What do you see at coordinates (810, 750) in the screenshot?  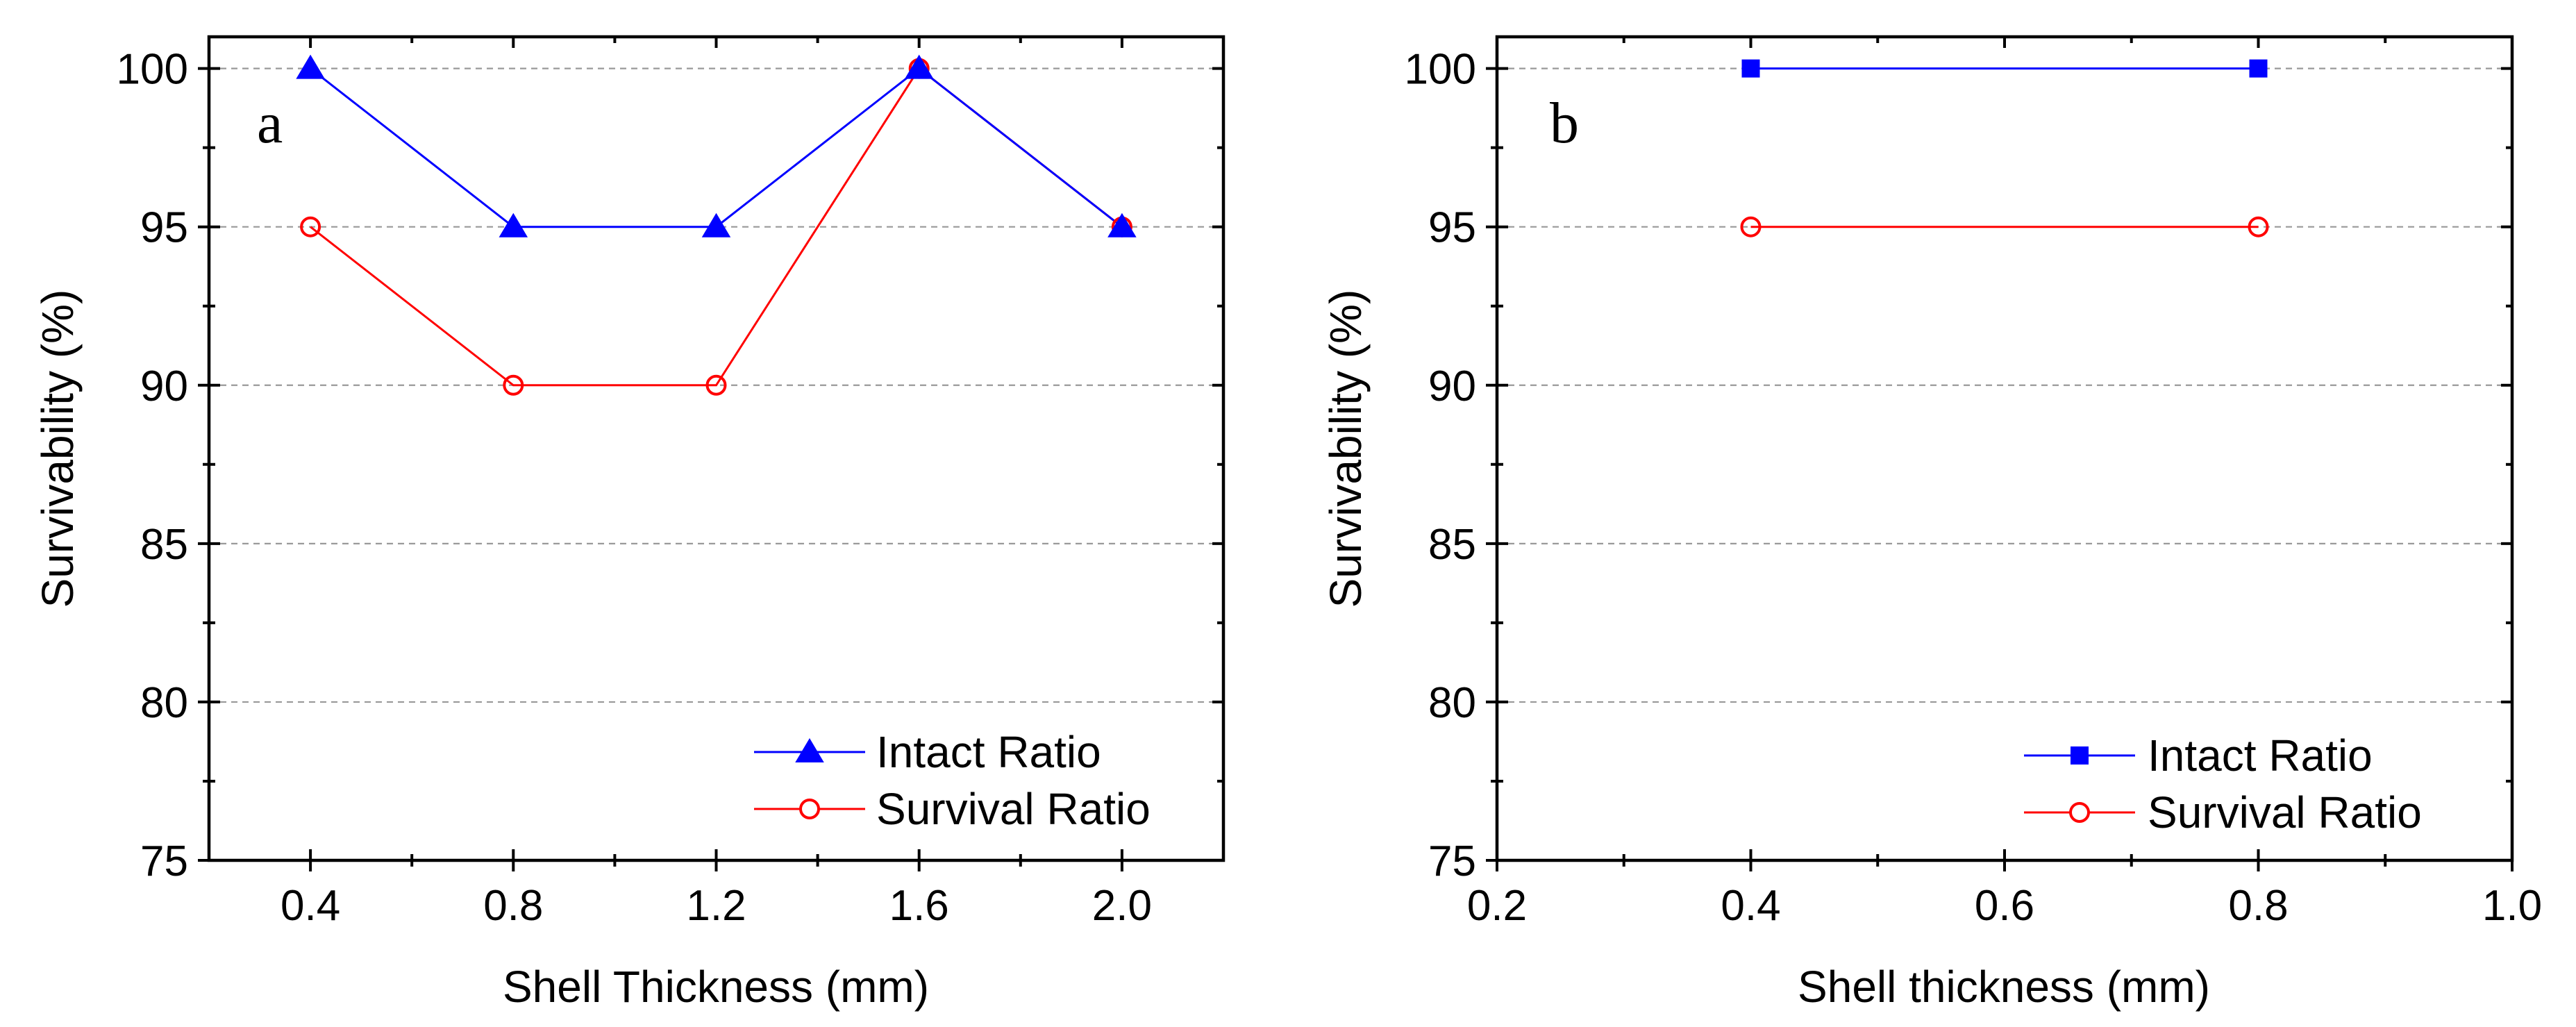 I see `triangle-marker-icon` at bounding box center [810, 750].